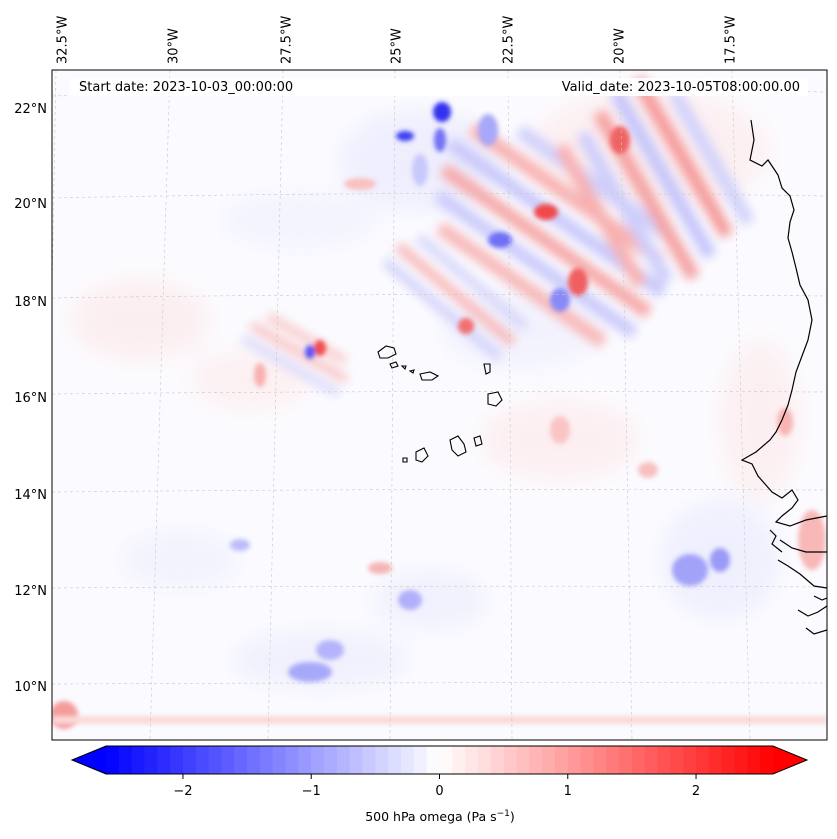 Image resolution: width=837 pixels, height=839 pixels. Describe the element at coordinates (63, 40) in the screenshot. I see `longitude-label: 32.5°W` at that location.